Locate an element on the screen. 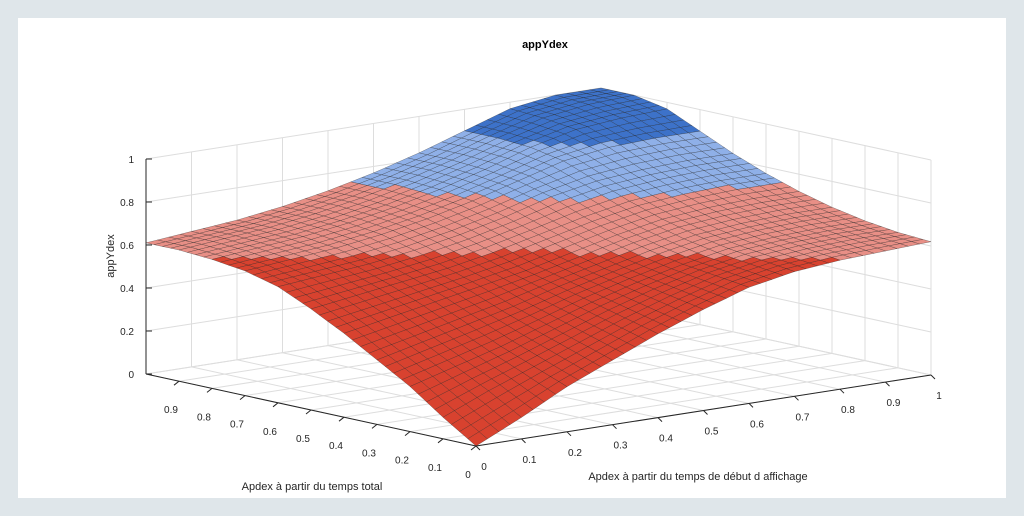 This screenshot has height=516, width=1024. x-tick-label: 0.5 is located at coordinates (712, 432).